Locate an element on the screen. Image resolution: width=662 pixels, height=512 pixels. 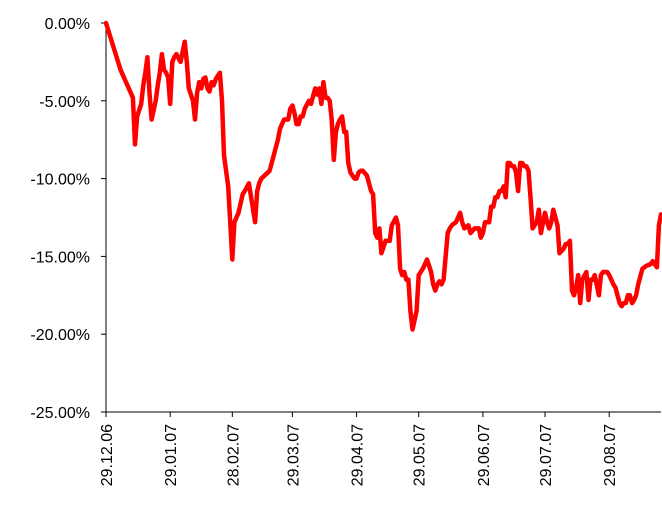
y-tick-label: -10.00% is located at coordinates (60, 180).